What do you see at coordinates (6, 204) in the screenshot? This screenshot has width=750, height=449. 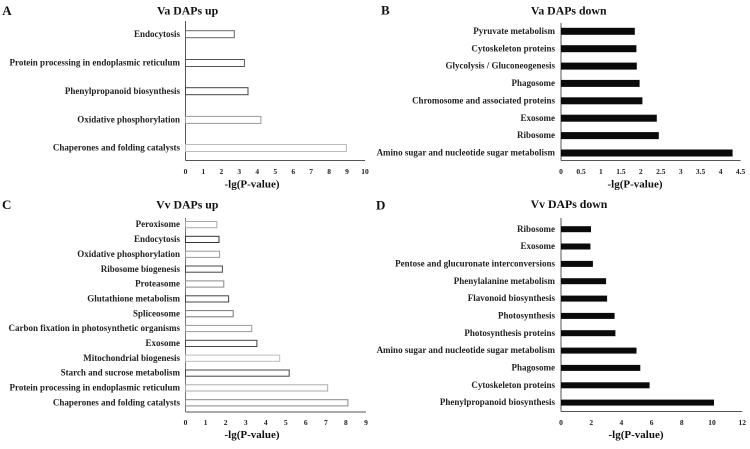 I see `svg-text: C` at bounding box center [6, 204].